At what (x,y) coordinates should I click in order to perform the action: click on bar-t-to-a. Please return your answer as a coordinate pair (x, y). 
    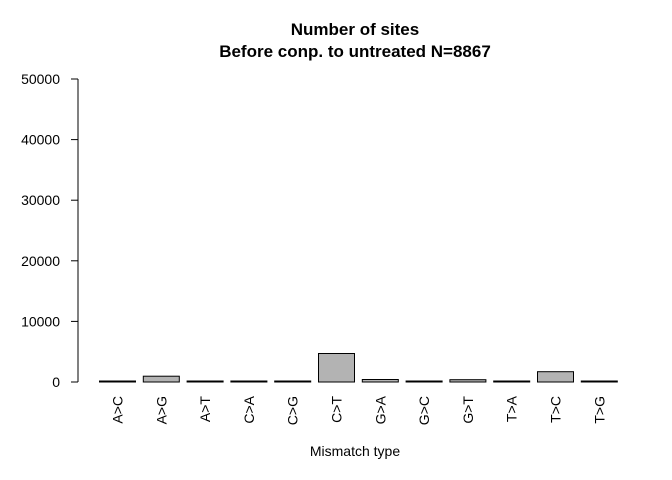
    Looking at the image, I should click on (512, 381).